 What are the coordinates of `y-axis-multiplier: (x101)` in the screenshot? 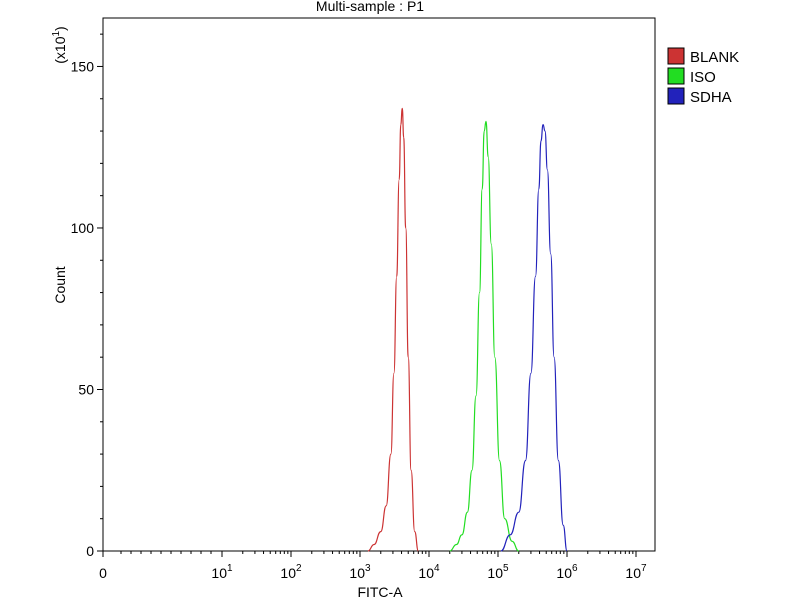 It's located at (59, 44).